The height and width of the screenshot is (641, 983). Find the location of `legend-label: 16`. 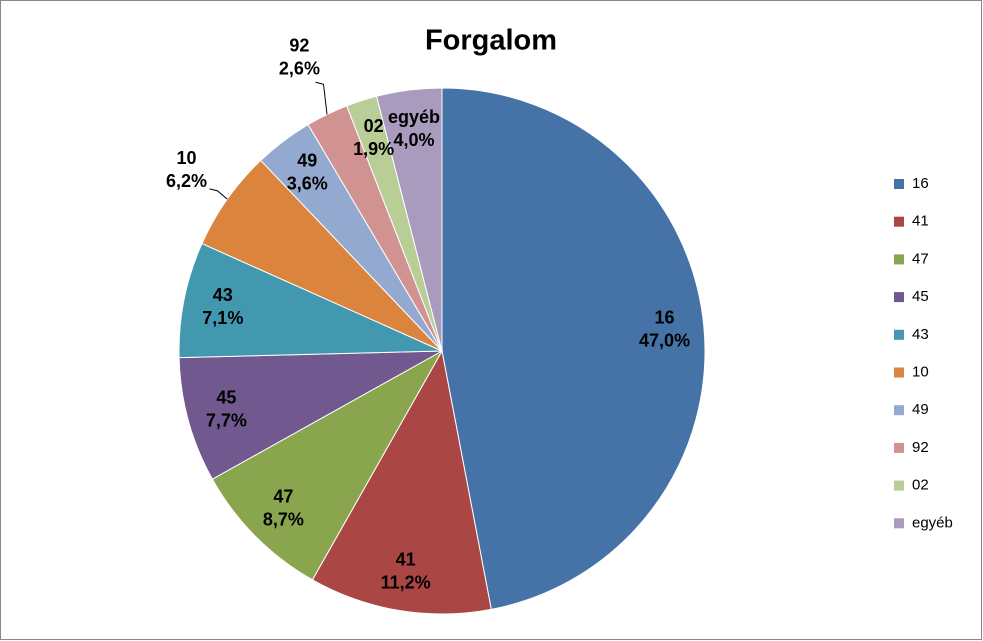

legend-label: 16 is located at coordinates (920, 183).